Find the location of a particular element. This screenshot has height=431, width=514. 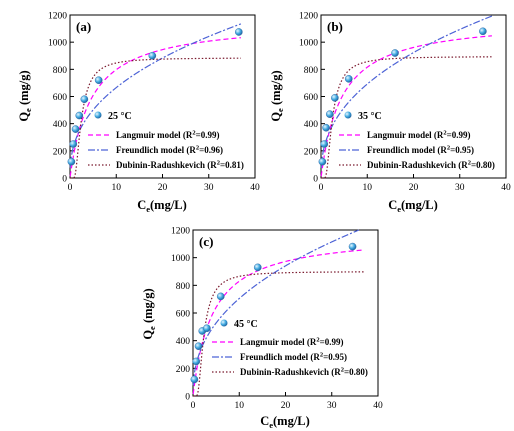

temp-annotation: 45 °C is located at coordinates (239, 324).